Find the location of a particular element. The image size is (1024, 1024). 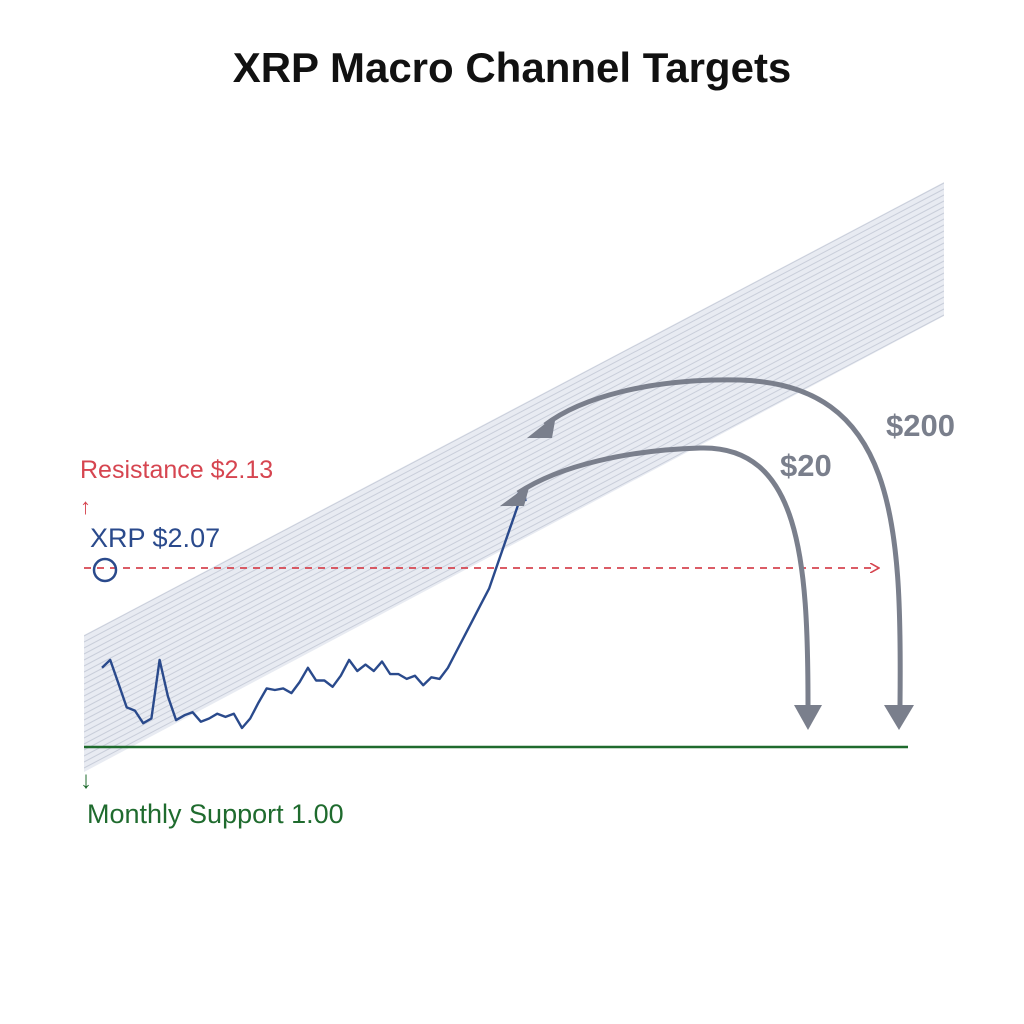

support-label: Monthly Support 1.00 is located at coordinates (215, 814).